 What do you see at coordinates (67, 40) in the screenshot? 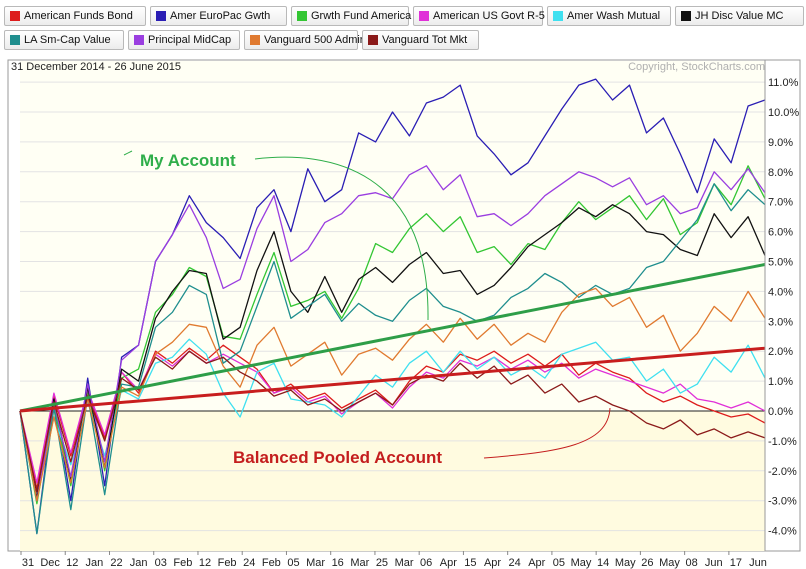
I see `legend-label: LA Sm-Cap Value` at bounding box center [67, 40].